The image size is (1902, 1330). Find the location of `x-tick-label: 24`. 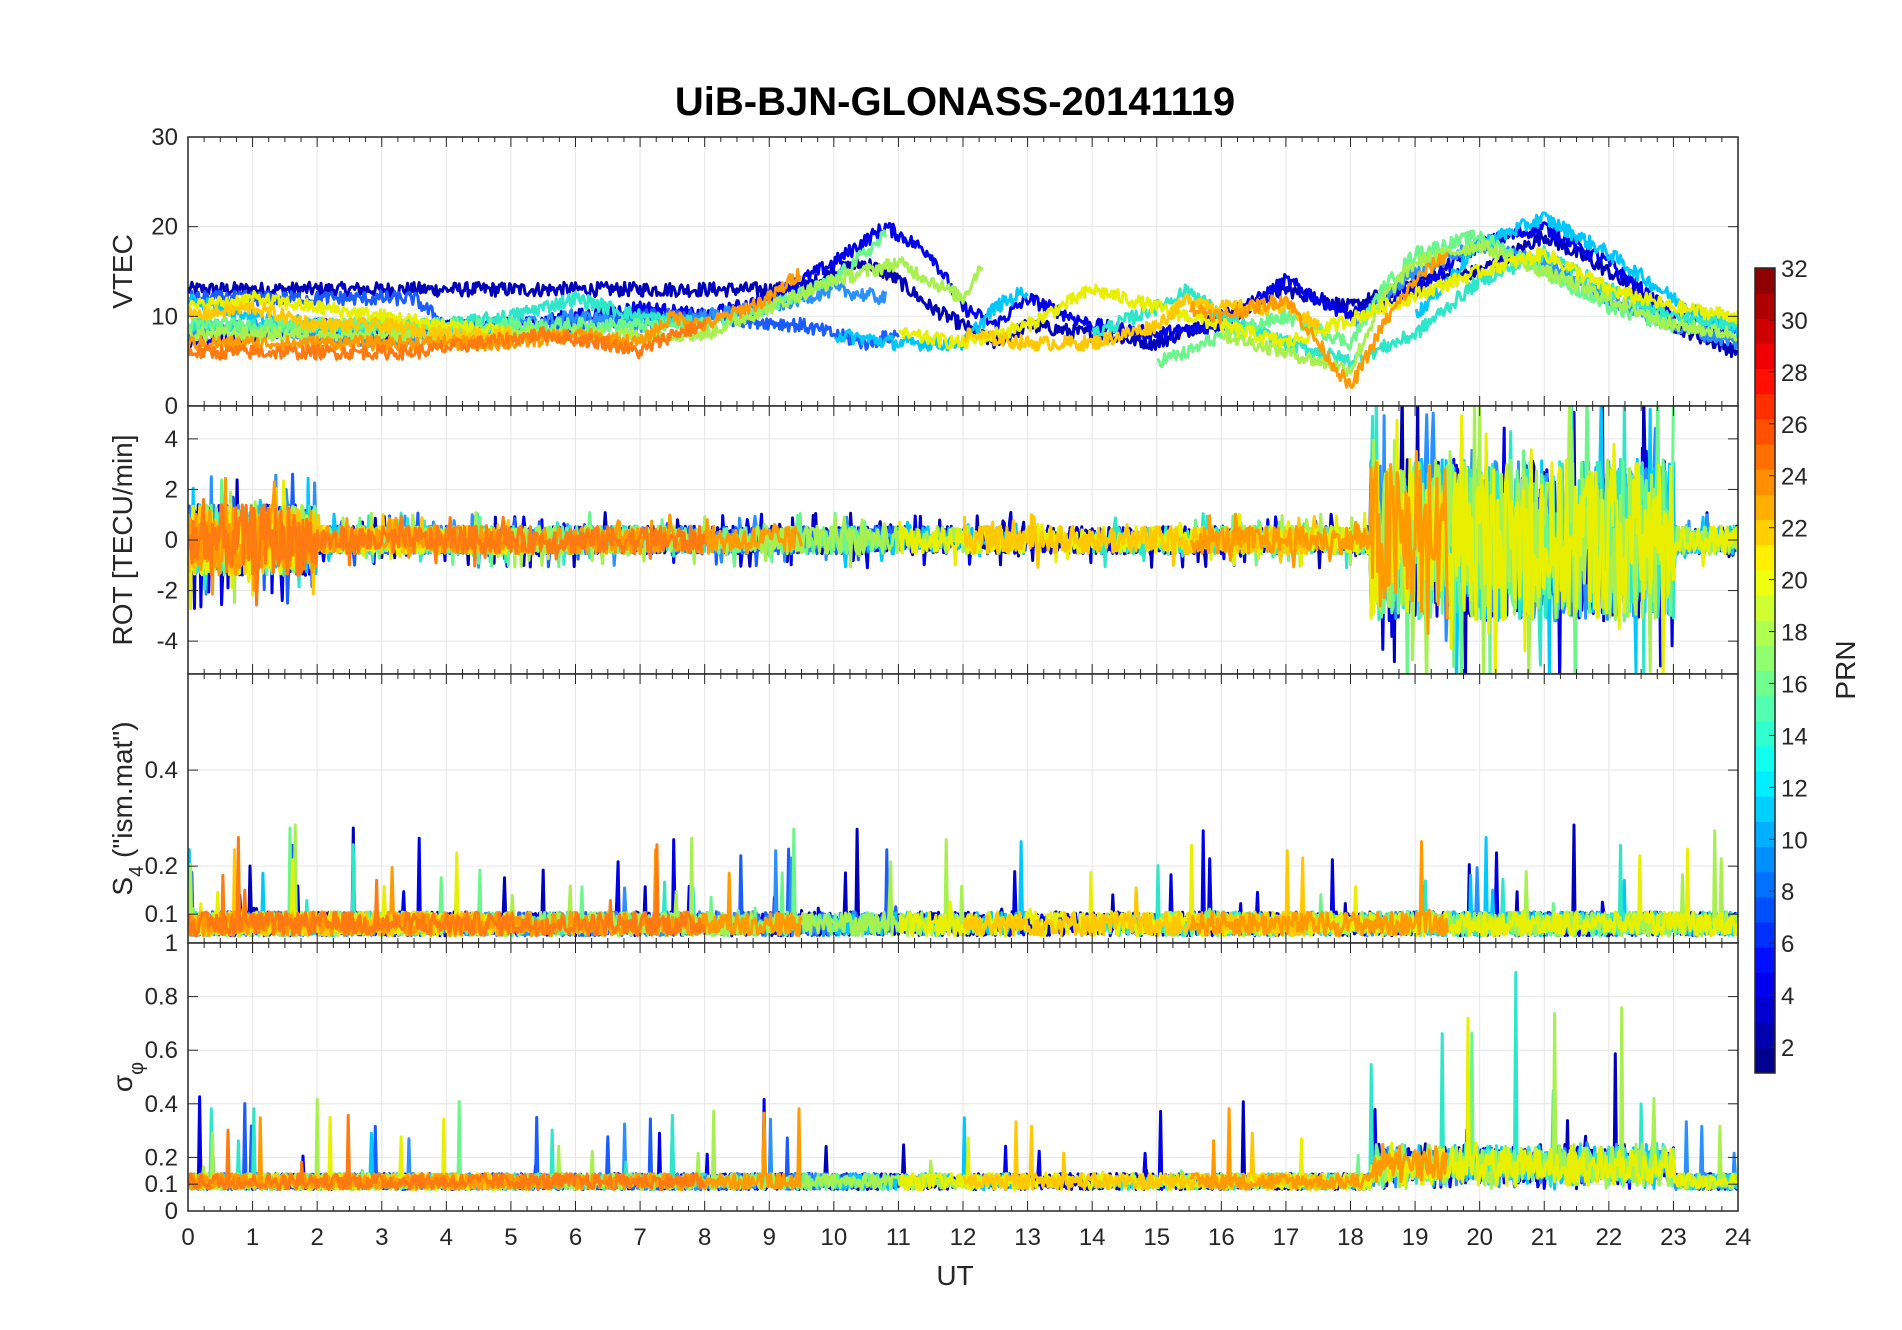

x-tick-label: 24 is located at coordinates (1738, 1237).